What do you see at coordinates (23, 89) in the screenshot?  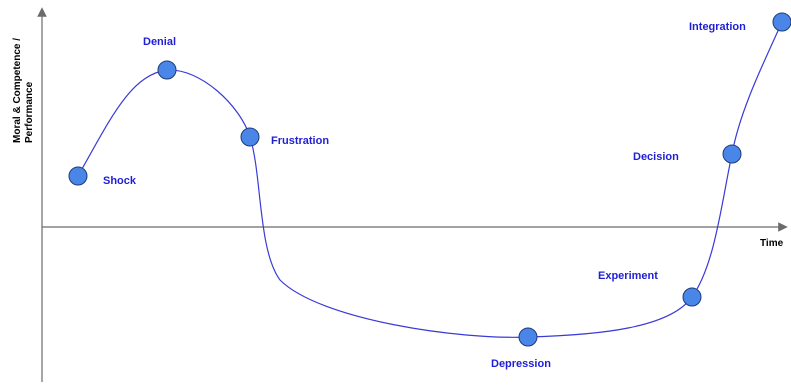 I see `y-axis-label: Moral & Competence / Performance` at bounding box center [23, 89].